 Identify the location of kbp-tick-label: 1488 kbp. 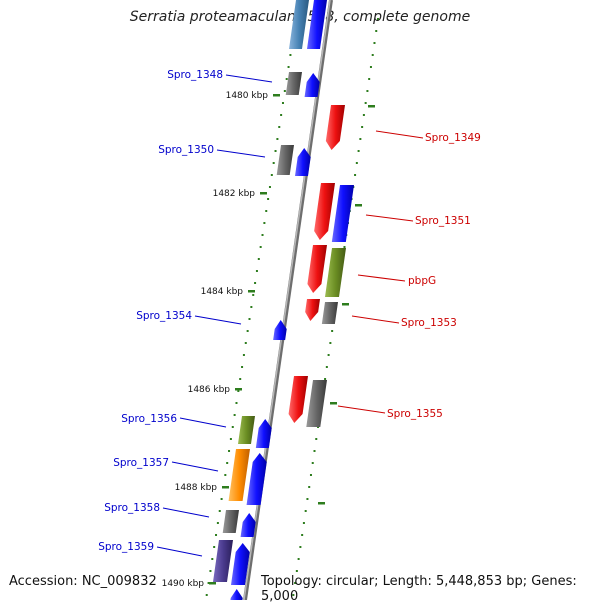
(196, 488).